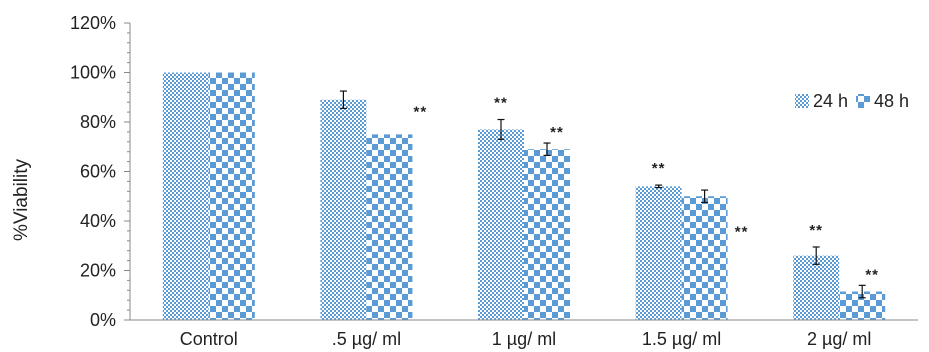 This screenshot has width=929, height=352. What do you see at coordinates (366, 339) in the screenshot?
I see `x-tick-label: .5 µg/ ml` at bounding box center [366, 339].